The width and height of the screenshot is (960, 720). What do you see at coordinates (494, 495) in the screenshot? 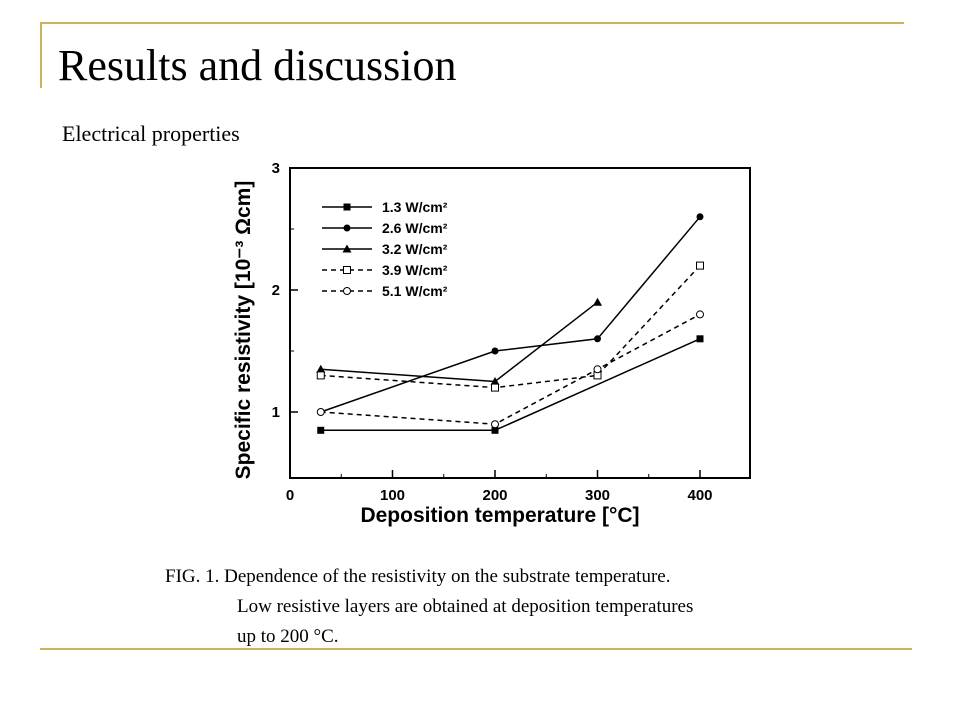
I see `x-tick-label: 200` at bounding box center [494, 495].